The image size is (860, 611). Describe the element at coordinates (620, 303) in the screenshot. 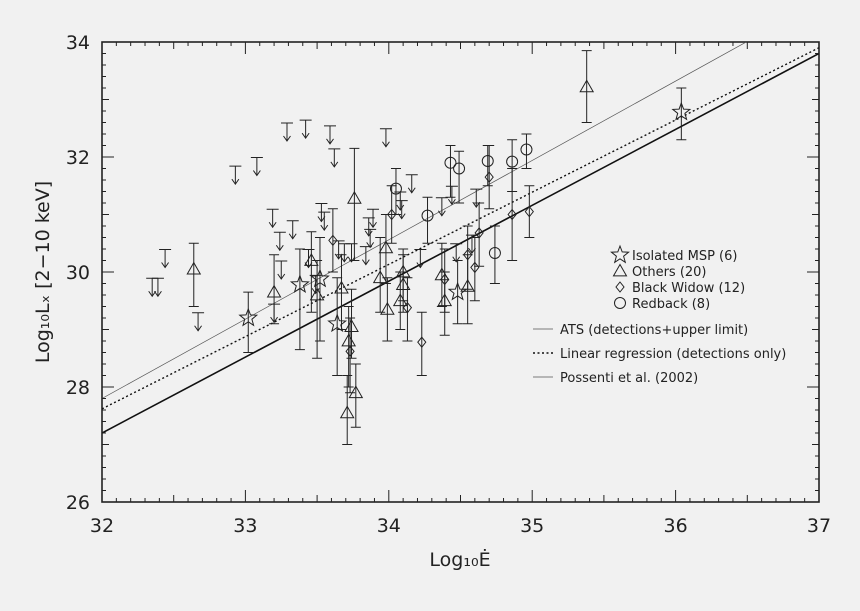

I see `legend-circle-marker` at that location.